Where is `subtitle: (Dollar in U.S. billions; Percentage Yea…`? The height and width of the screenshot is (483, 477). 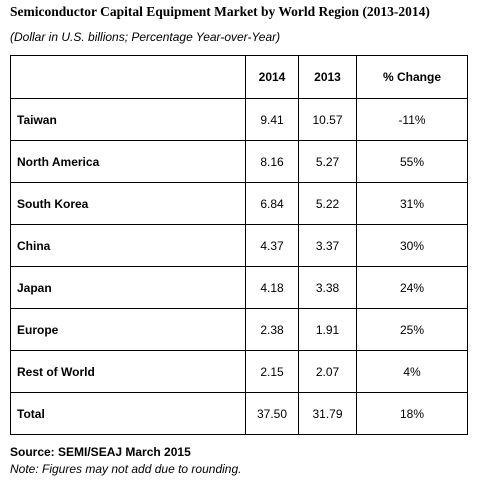 subtitle: (Dollar in U.S. billions; Percentage Yea… is located at coordinates (145, 37).